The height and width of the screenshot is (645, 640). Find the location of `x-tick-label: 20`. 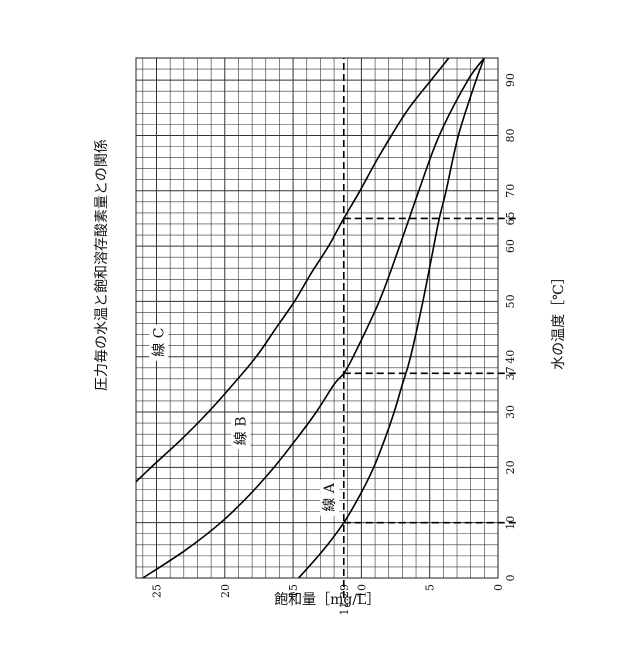

x-tick-label: 20 is located at coordinates (510, 467).